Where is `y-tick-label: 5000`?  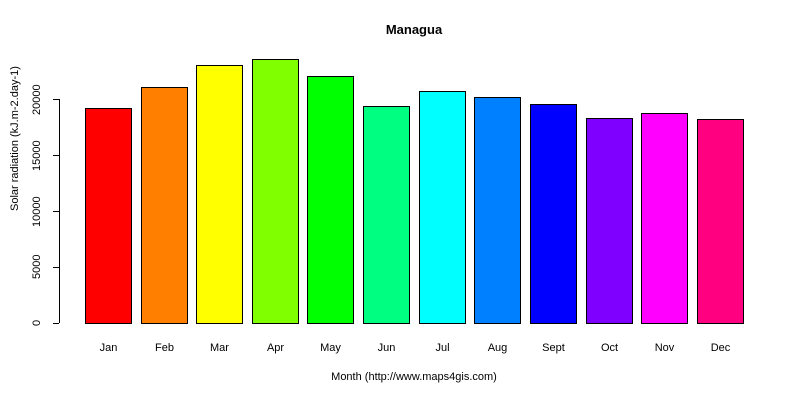
y-tick-label: 5000 is located at coordinates (37, 267).